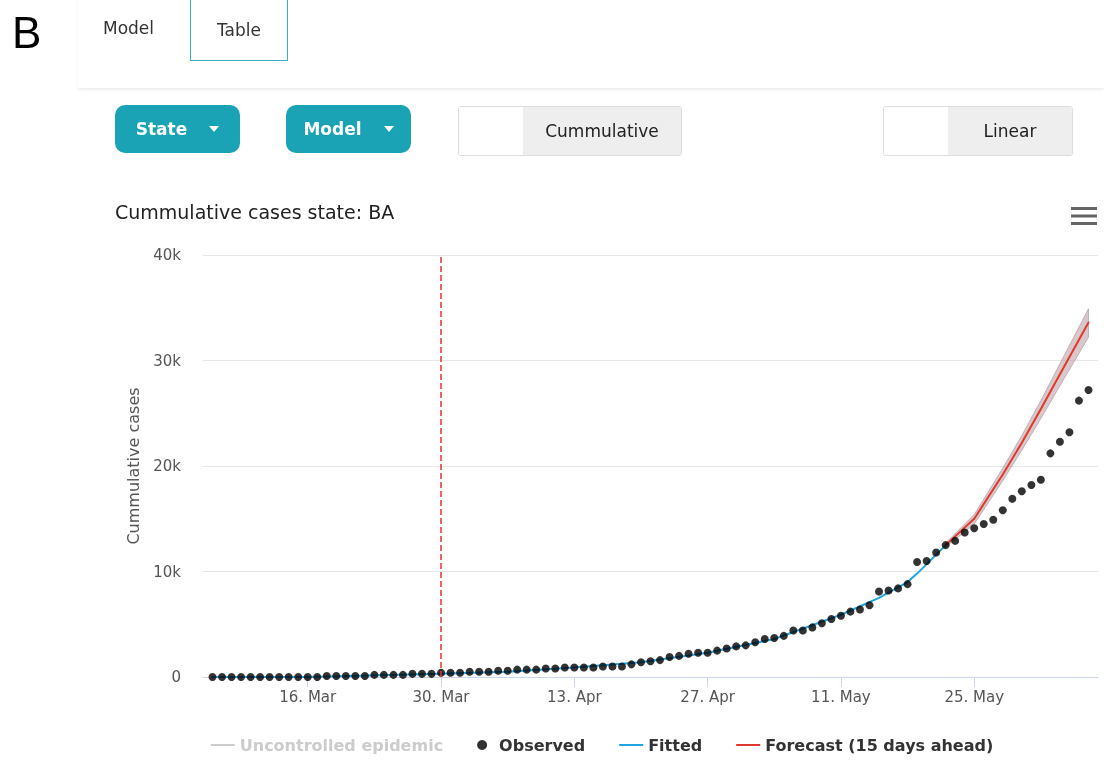  I want to click on toggle-field: Cummulative, so click(570, 131).